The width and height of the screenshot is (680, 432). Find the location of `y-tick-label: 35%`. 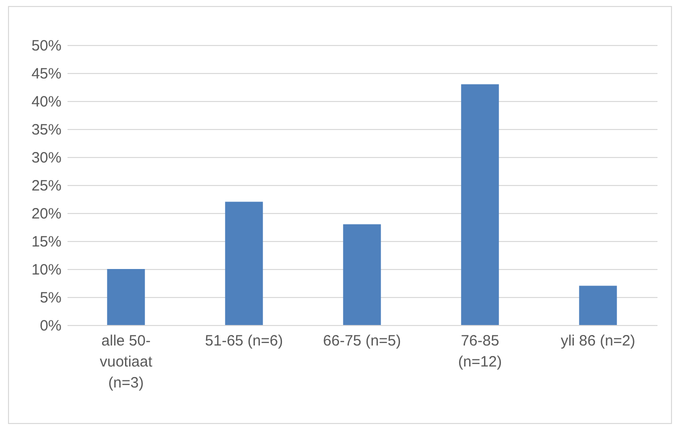

y-tick-label: 35% is located at coordinates (46, 130).